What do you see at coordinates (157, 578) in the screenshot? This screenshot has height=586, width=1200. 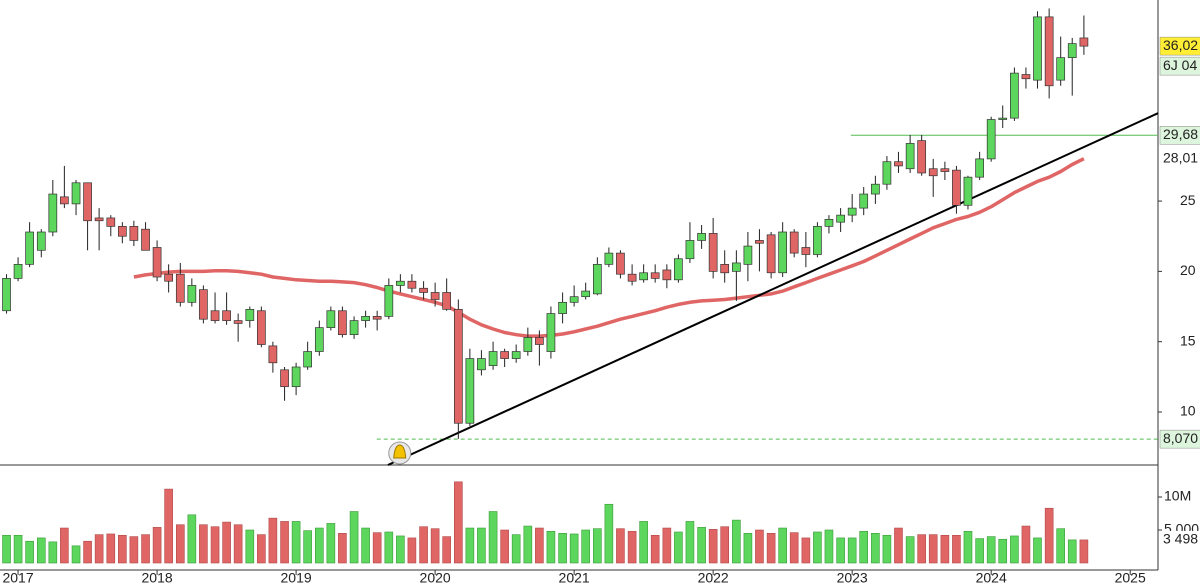 I see `x-tick-label: 2018` at bounding box center [157, 578].